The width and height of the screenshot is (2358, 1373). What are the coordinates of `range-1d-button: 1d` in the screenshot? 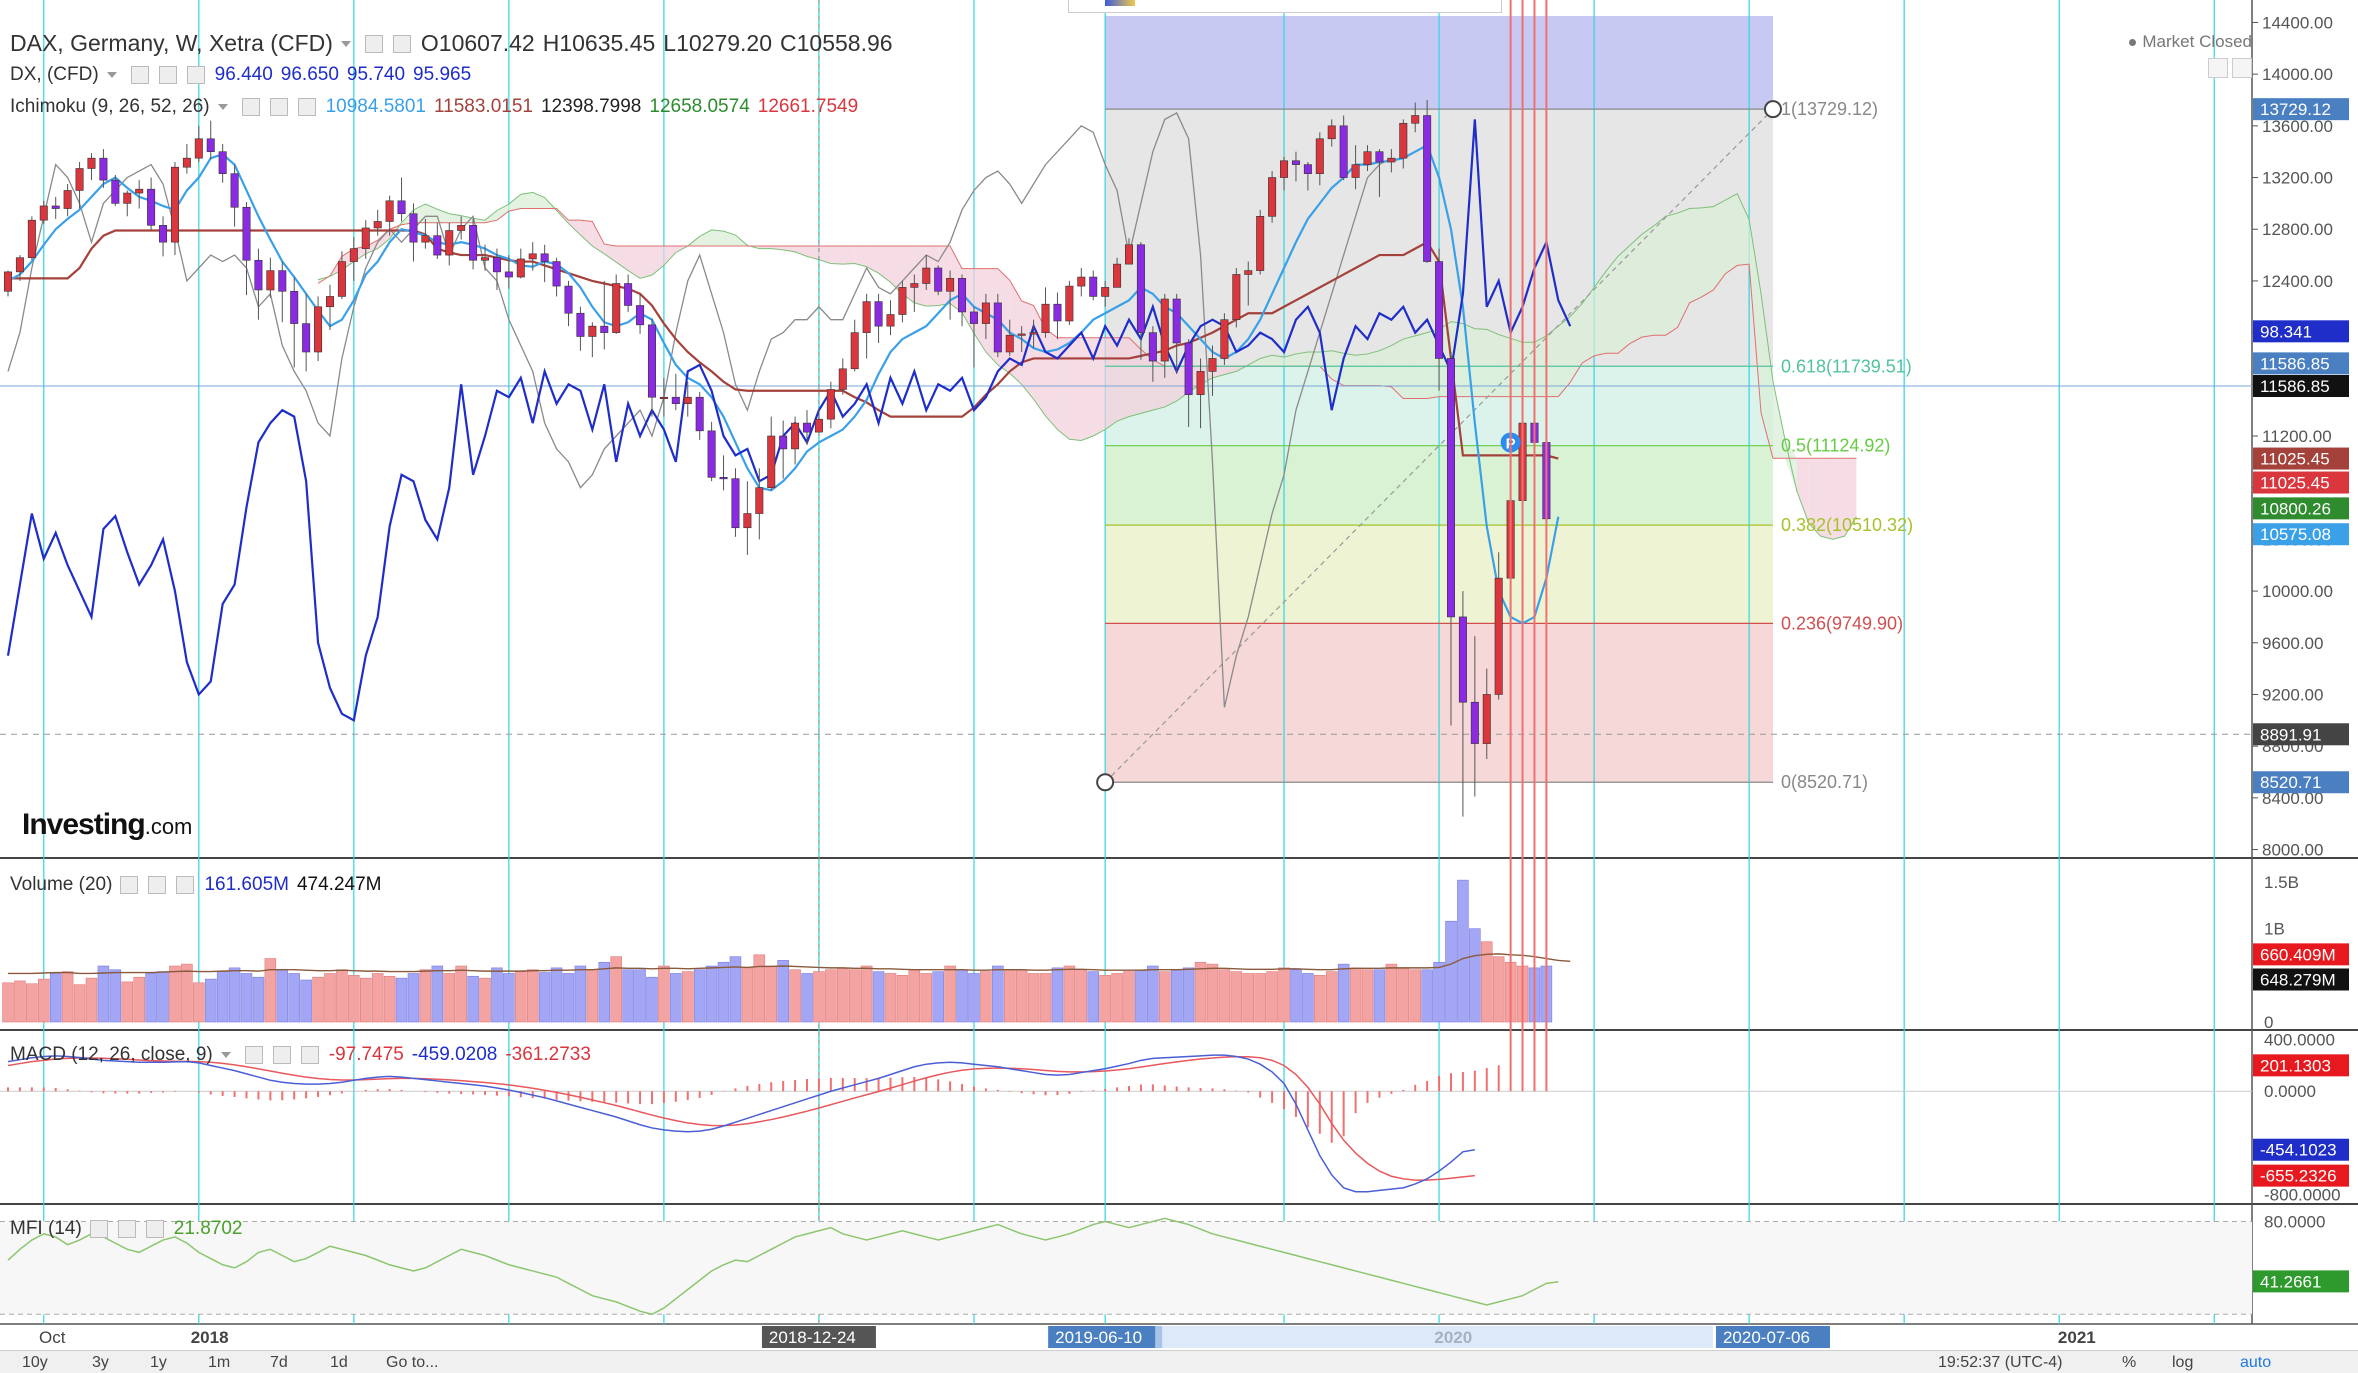 It's located at (339, 1362).